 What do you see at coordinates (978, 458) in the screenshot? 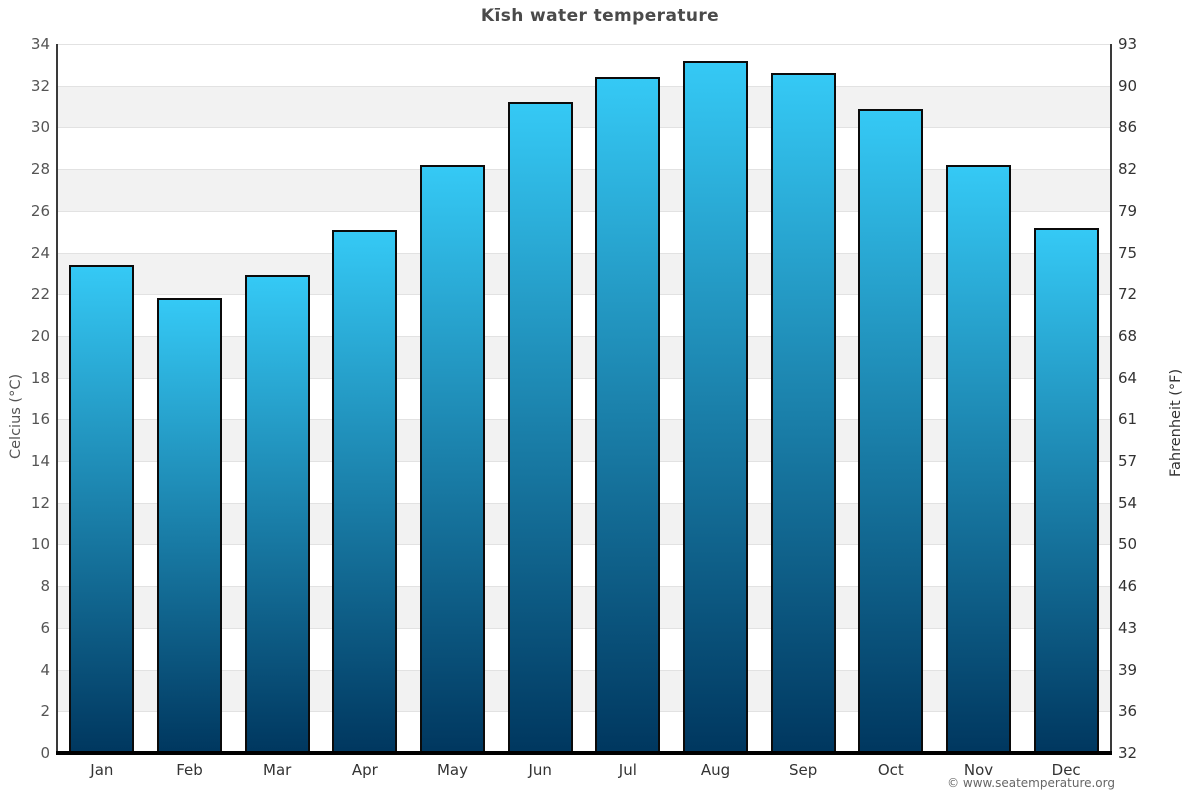
I see `bar-nov` at bounding box center [978, 458].